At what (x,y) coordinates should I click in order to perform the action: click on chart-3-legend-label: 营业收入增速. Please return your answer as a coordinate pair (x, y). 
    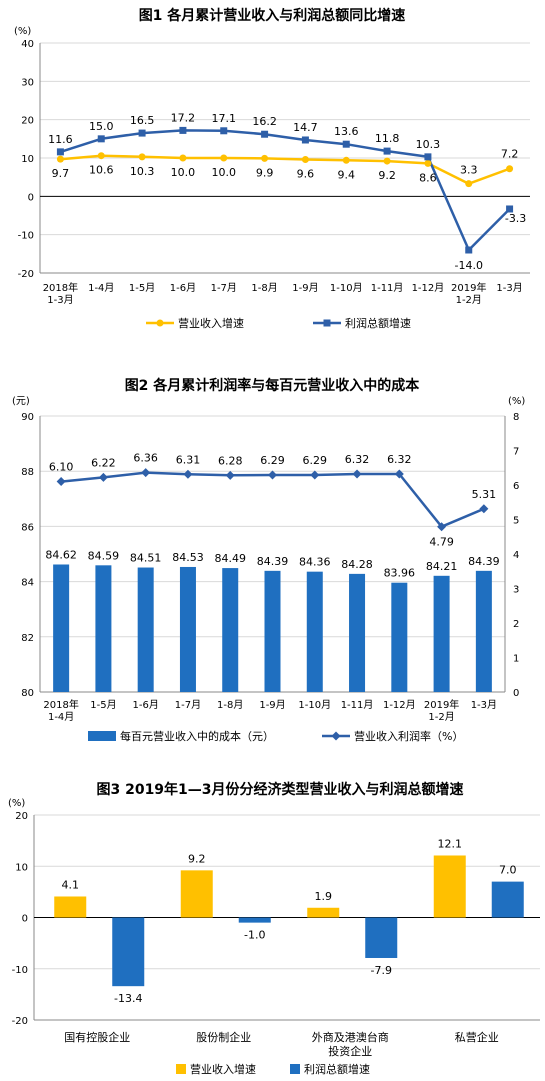
    Looking at the image, I should click on (223, 1069).